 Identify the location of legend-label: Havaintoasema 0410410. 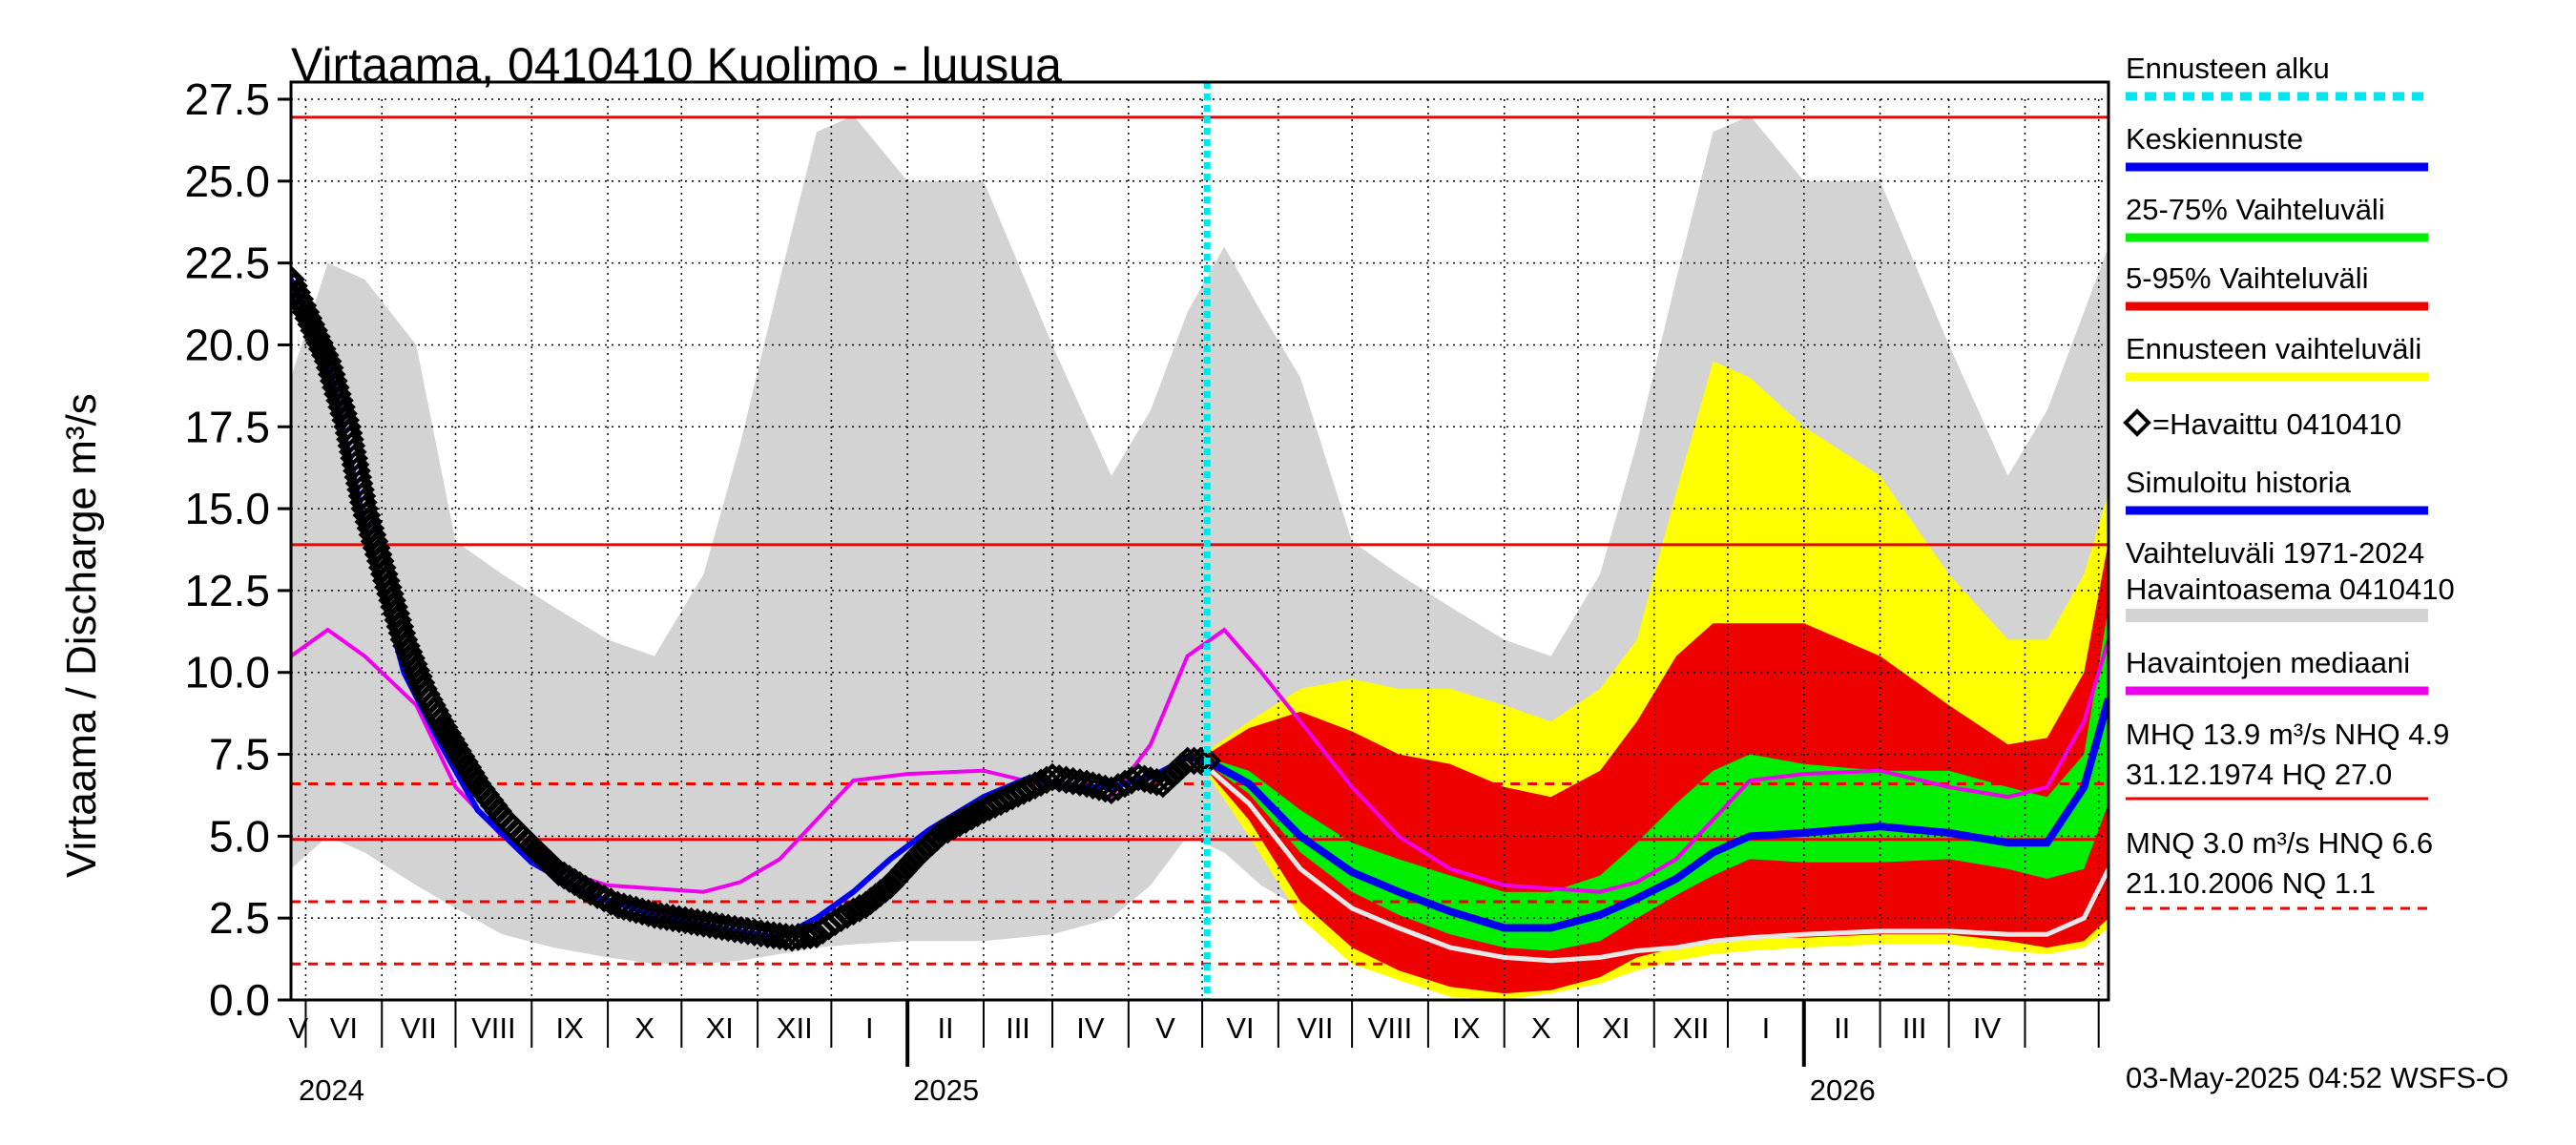
(2290, 589).